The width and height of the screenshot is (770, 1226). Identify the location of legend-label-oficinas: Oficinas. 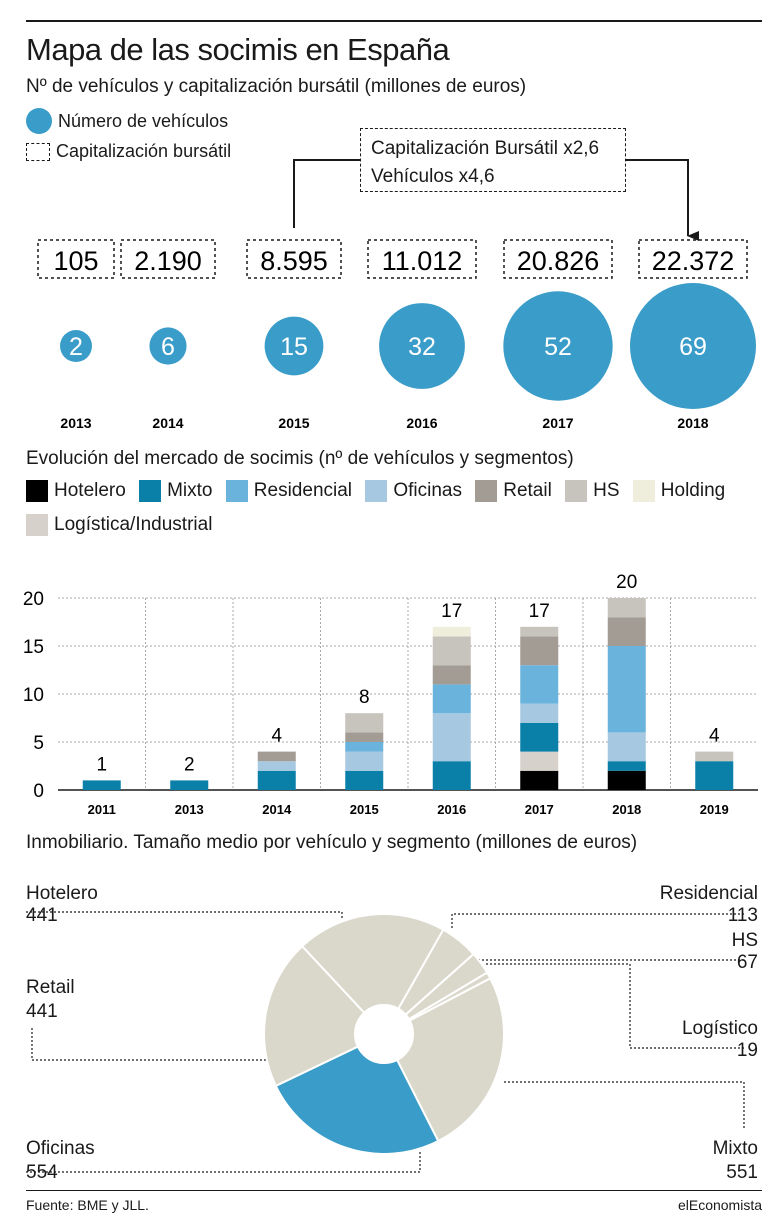
(427, 490).